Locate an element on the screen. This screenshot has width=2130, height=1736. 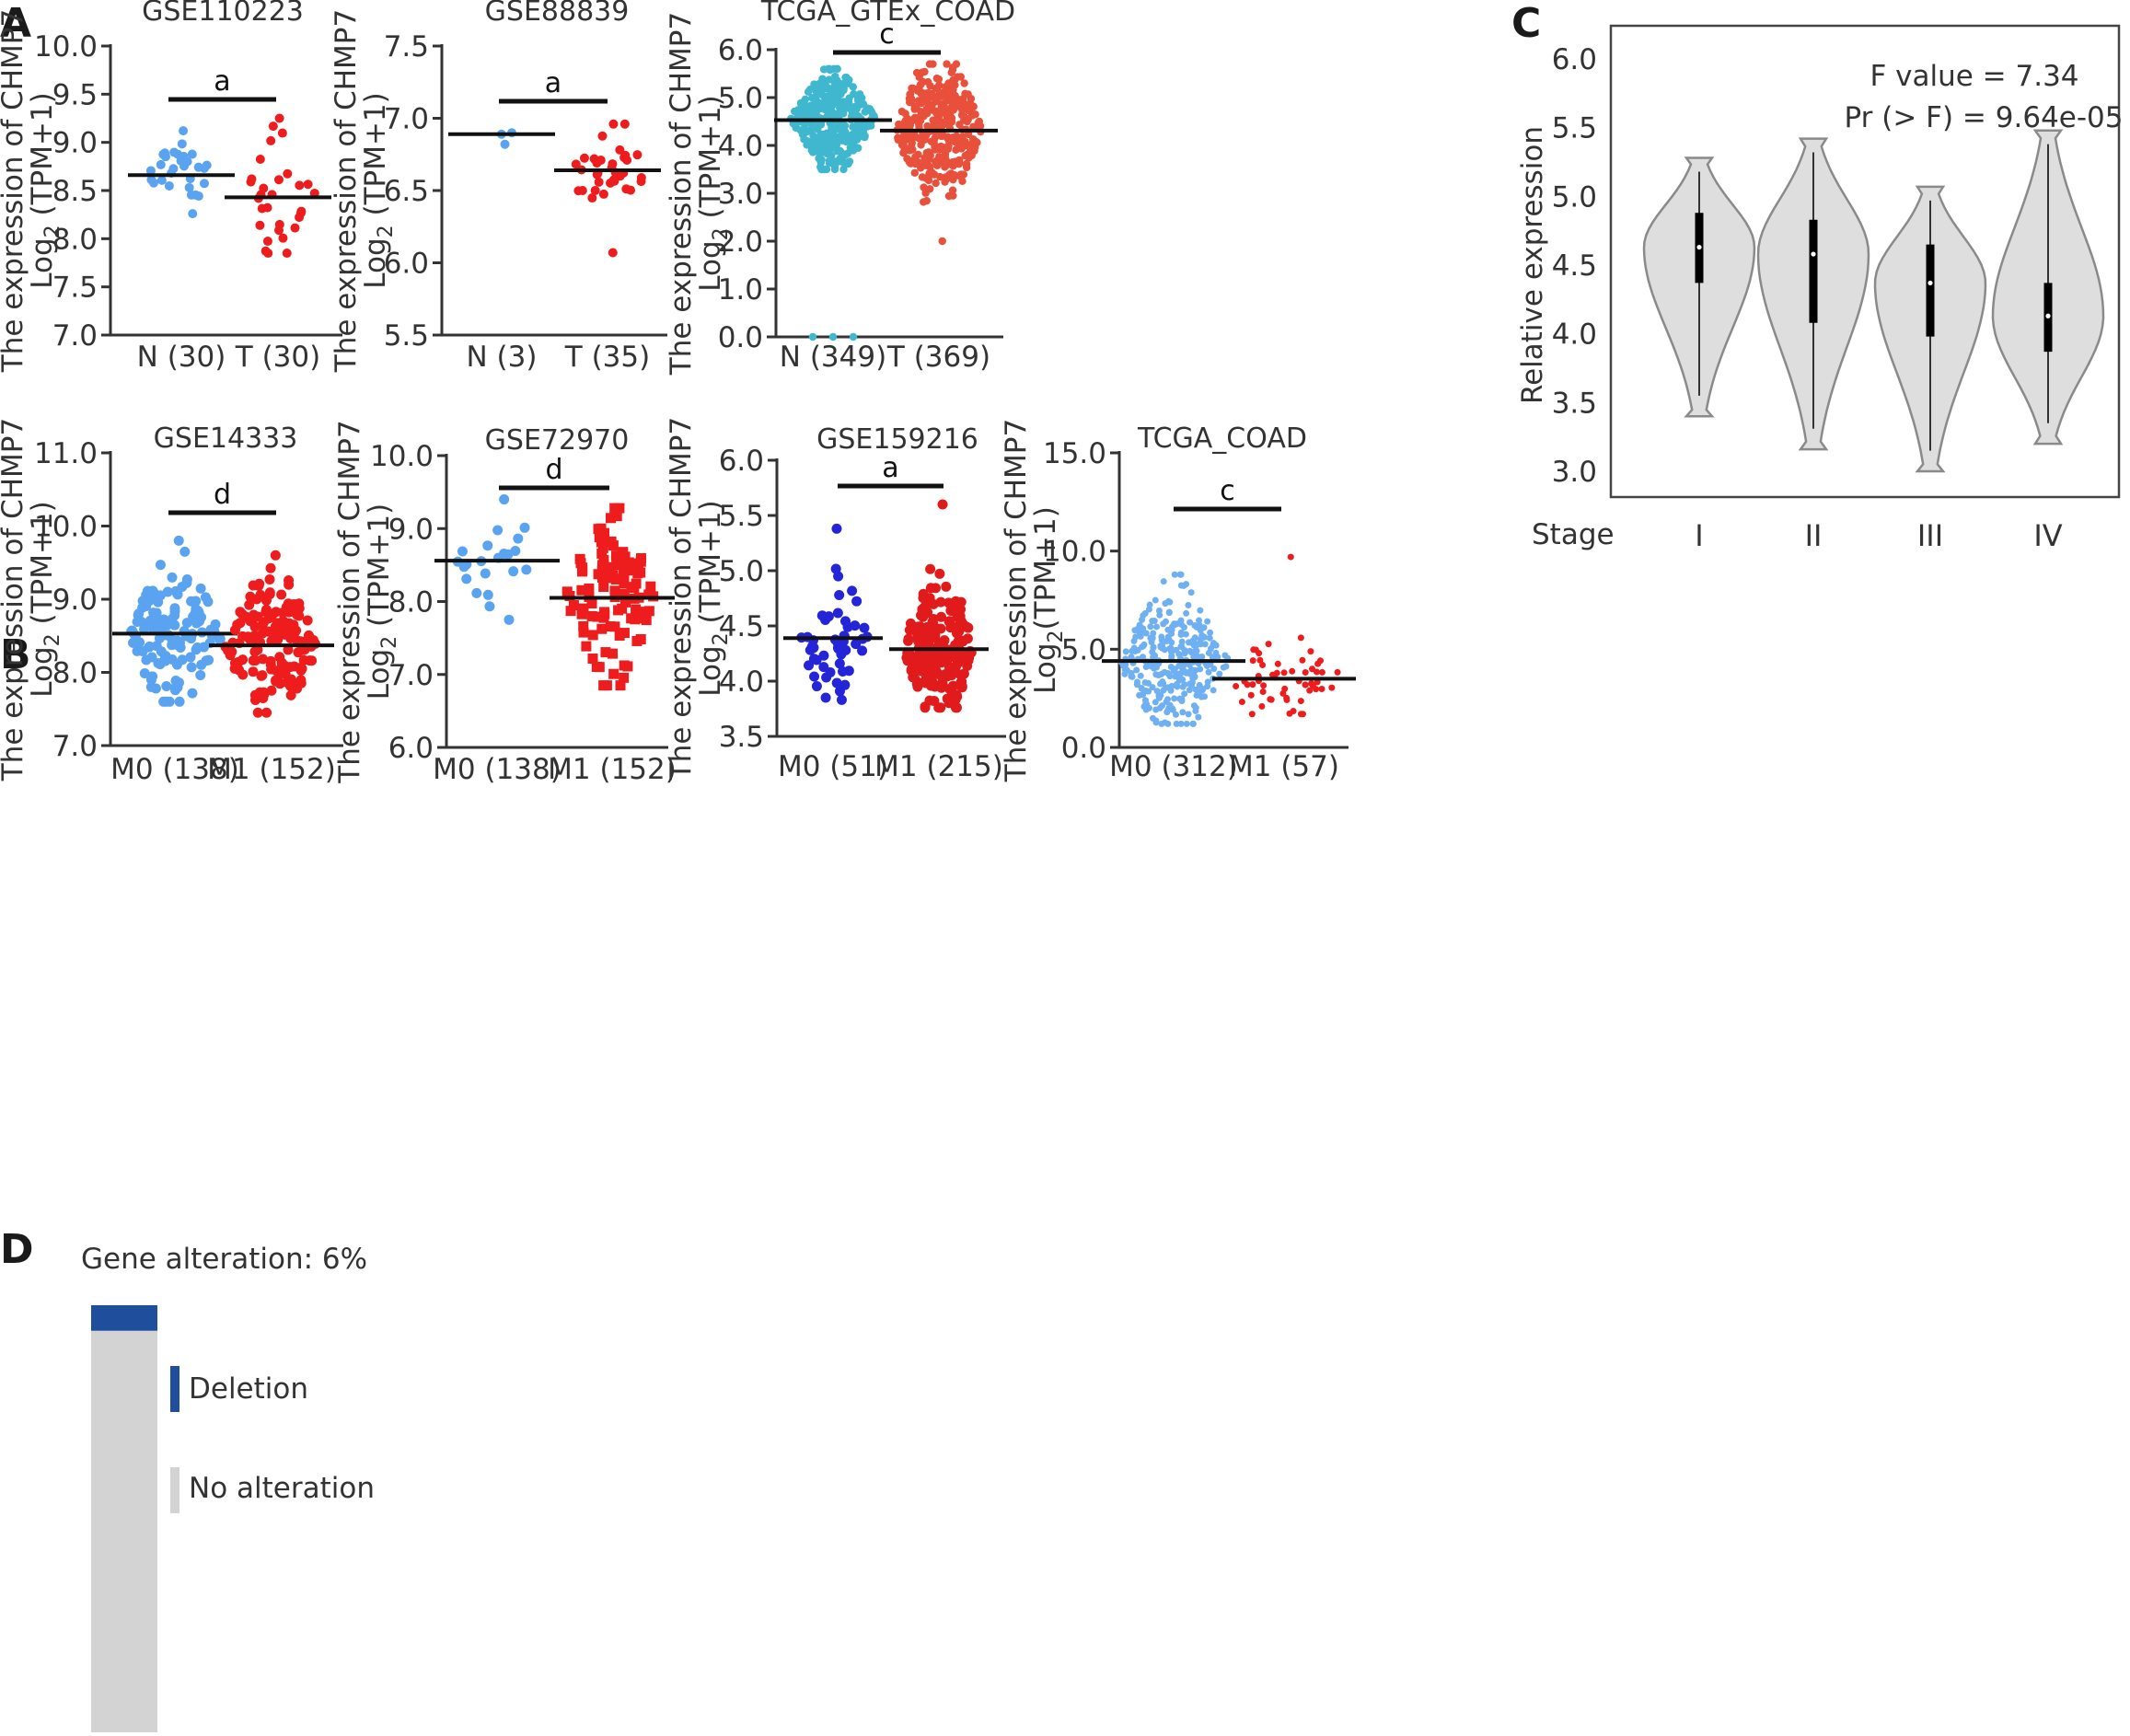
y-axis-label-units: Log2 (TPM+1) is located at coordinates (378, 190).